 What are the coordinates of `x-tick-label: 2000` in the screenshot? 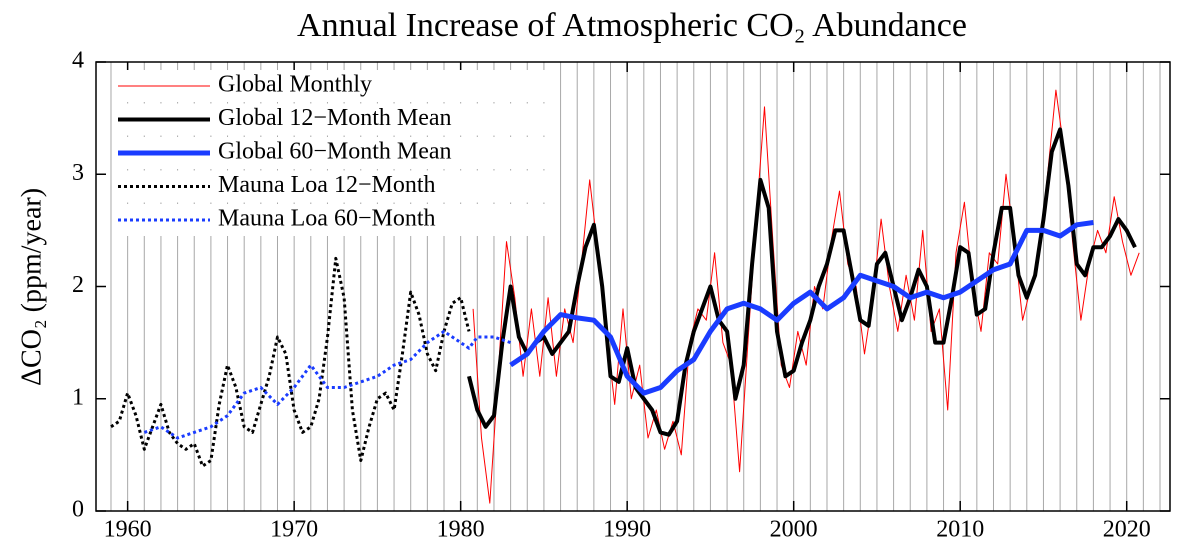 It's located at (794, 530).